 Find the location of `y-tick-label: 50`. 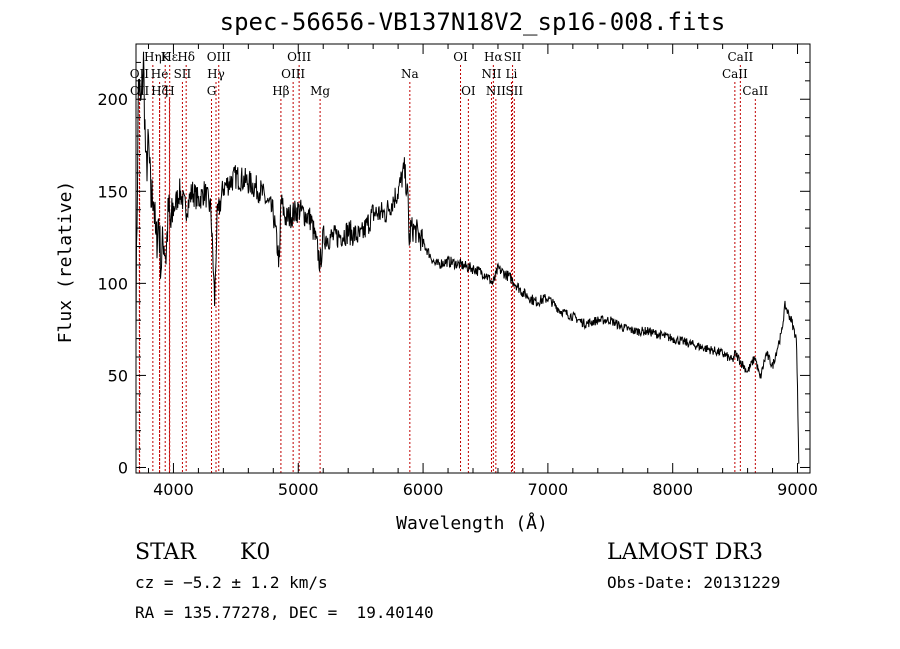

y-tick-label: 50 is located at coordinates (118, 375).